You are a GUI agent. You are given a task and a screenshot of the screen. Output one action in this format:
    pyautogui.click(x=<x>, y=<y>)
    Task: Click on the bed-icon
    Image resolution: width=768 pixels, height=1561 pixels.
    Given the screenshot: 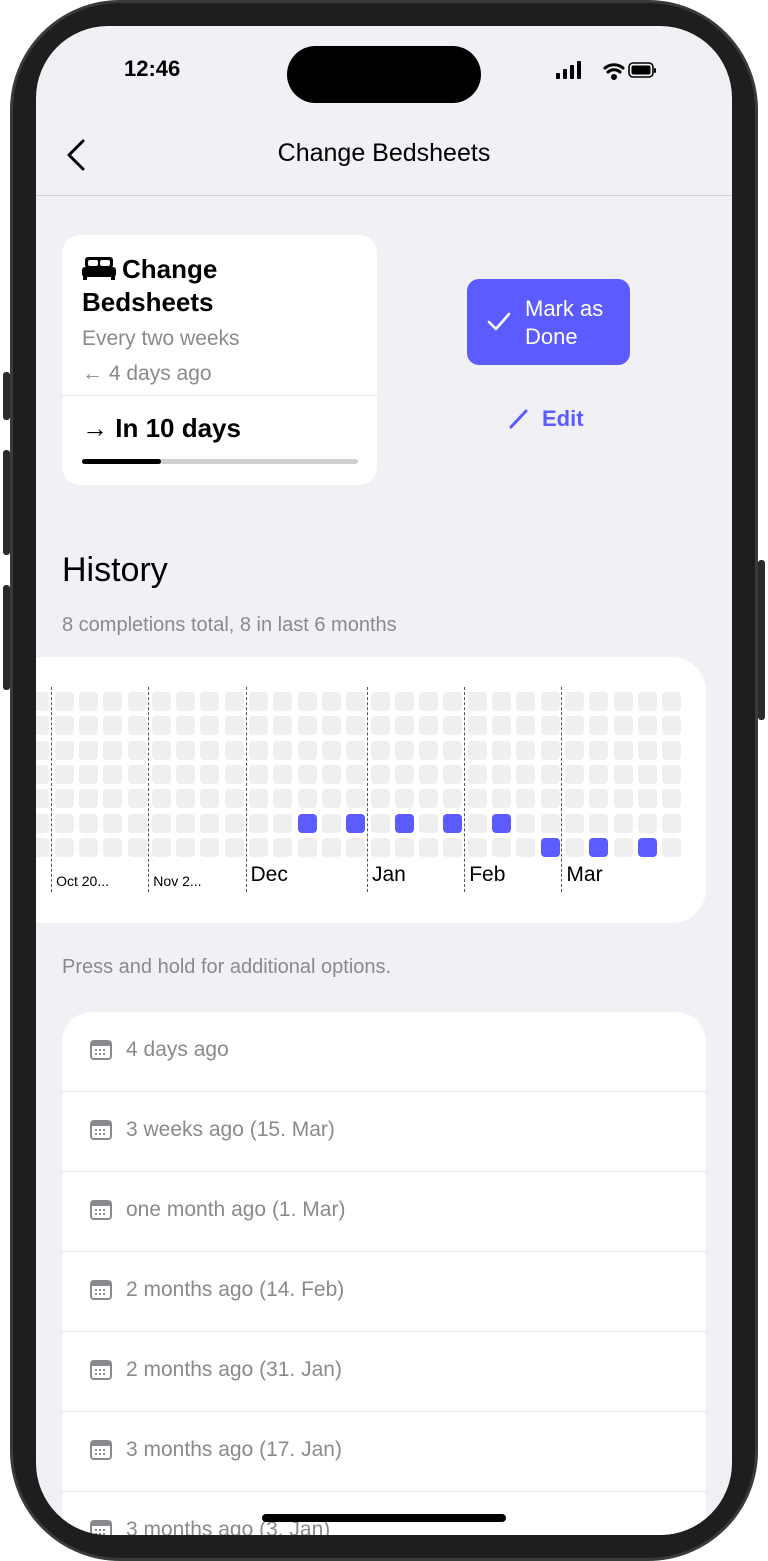 What is the action you would take?
    pyautogui.click(x=99, y=268)
    